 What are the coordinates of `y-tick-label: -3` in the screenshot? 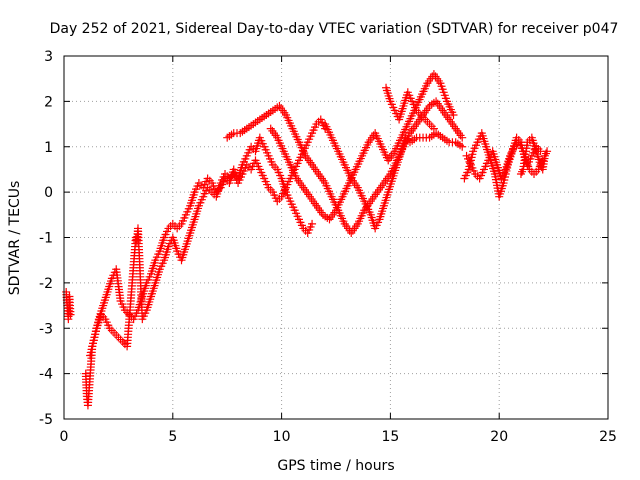 It's located at (46, 329).